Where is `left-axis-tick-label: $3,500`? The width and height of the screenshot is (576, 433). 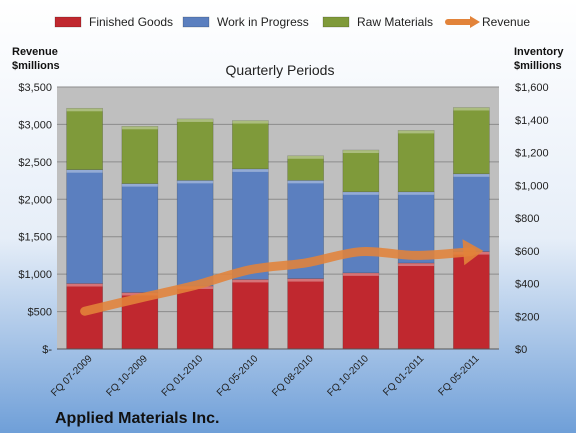
left-axis-tick-label: $3,500 is located at coordinates (35, 88).